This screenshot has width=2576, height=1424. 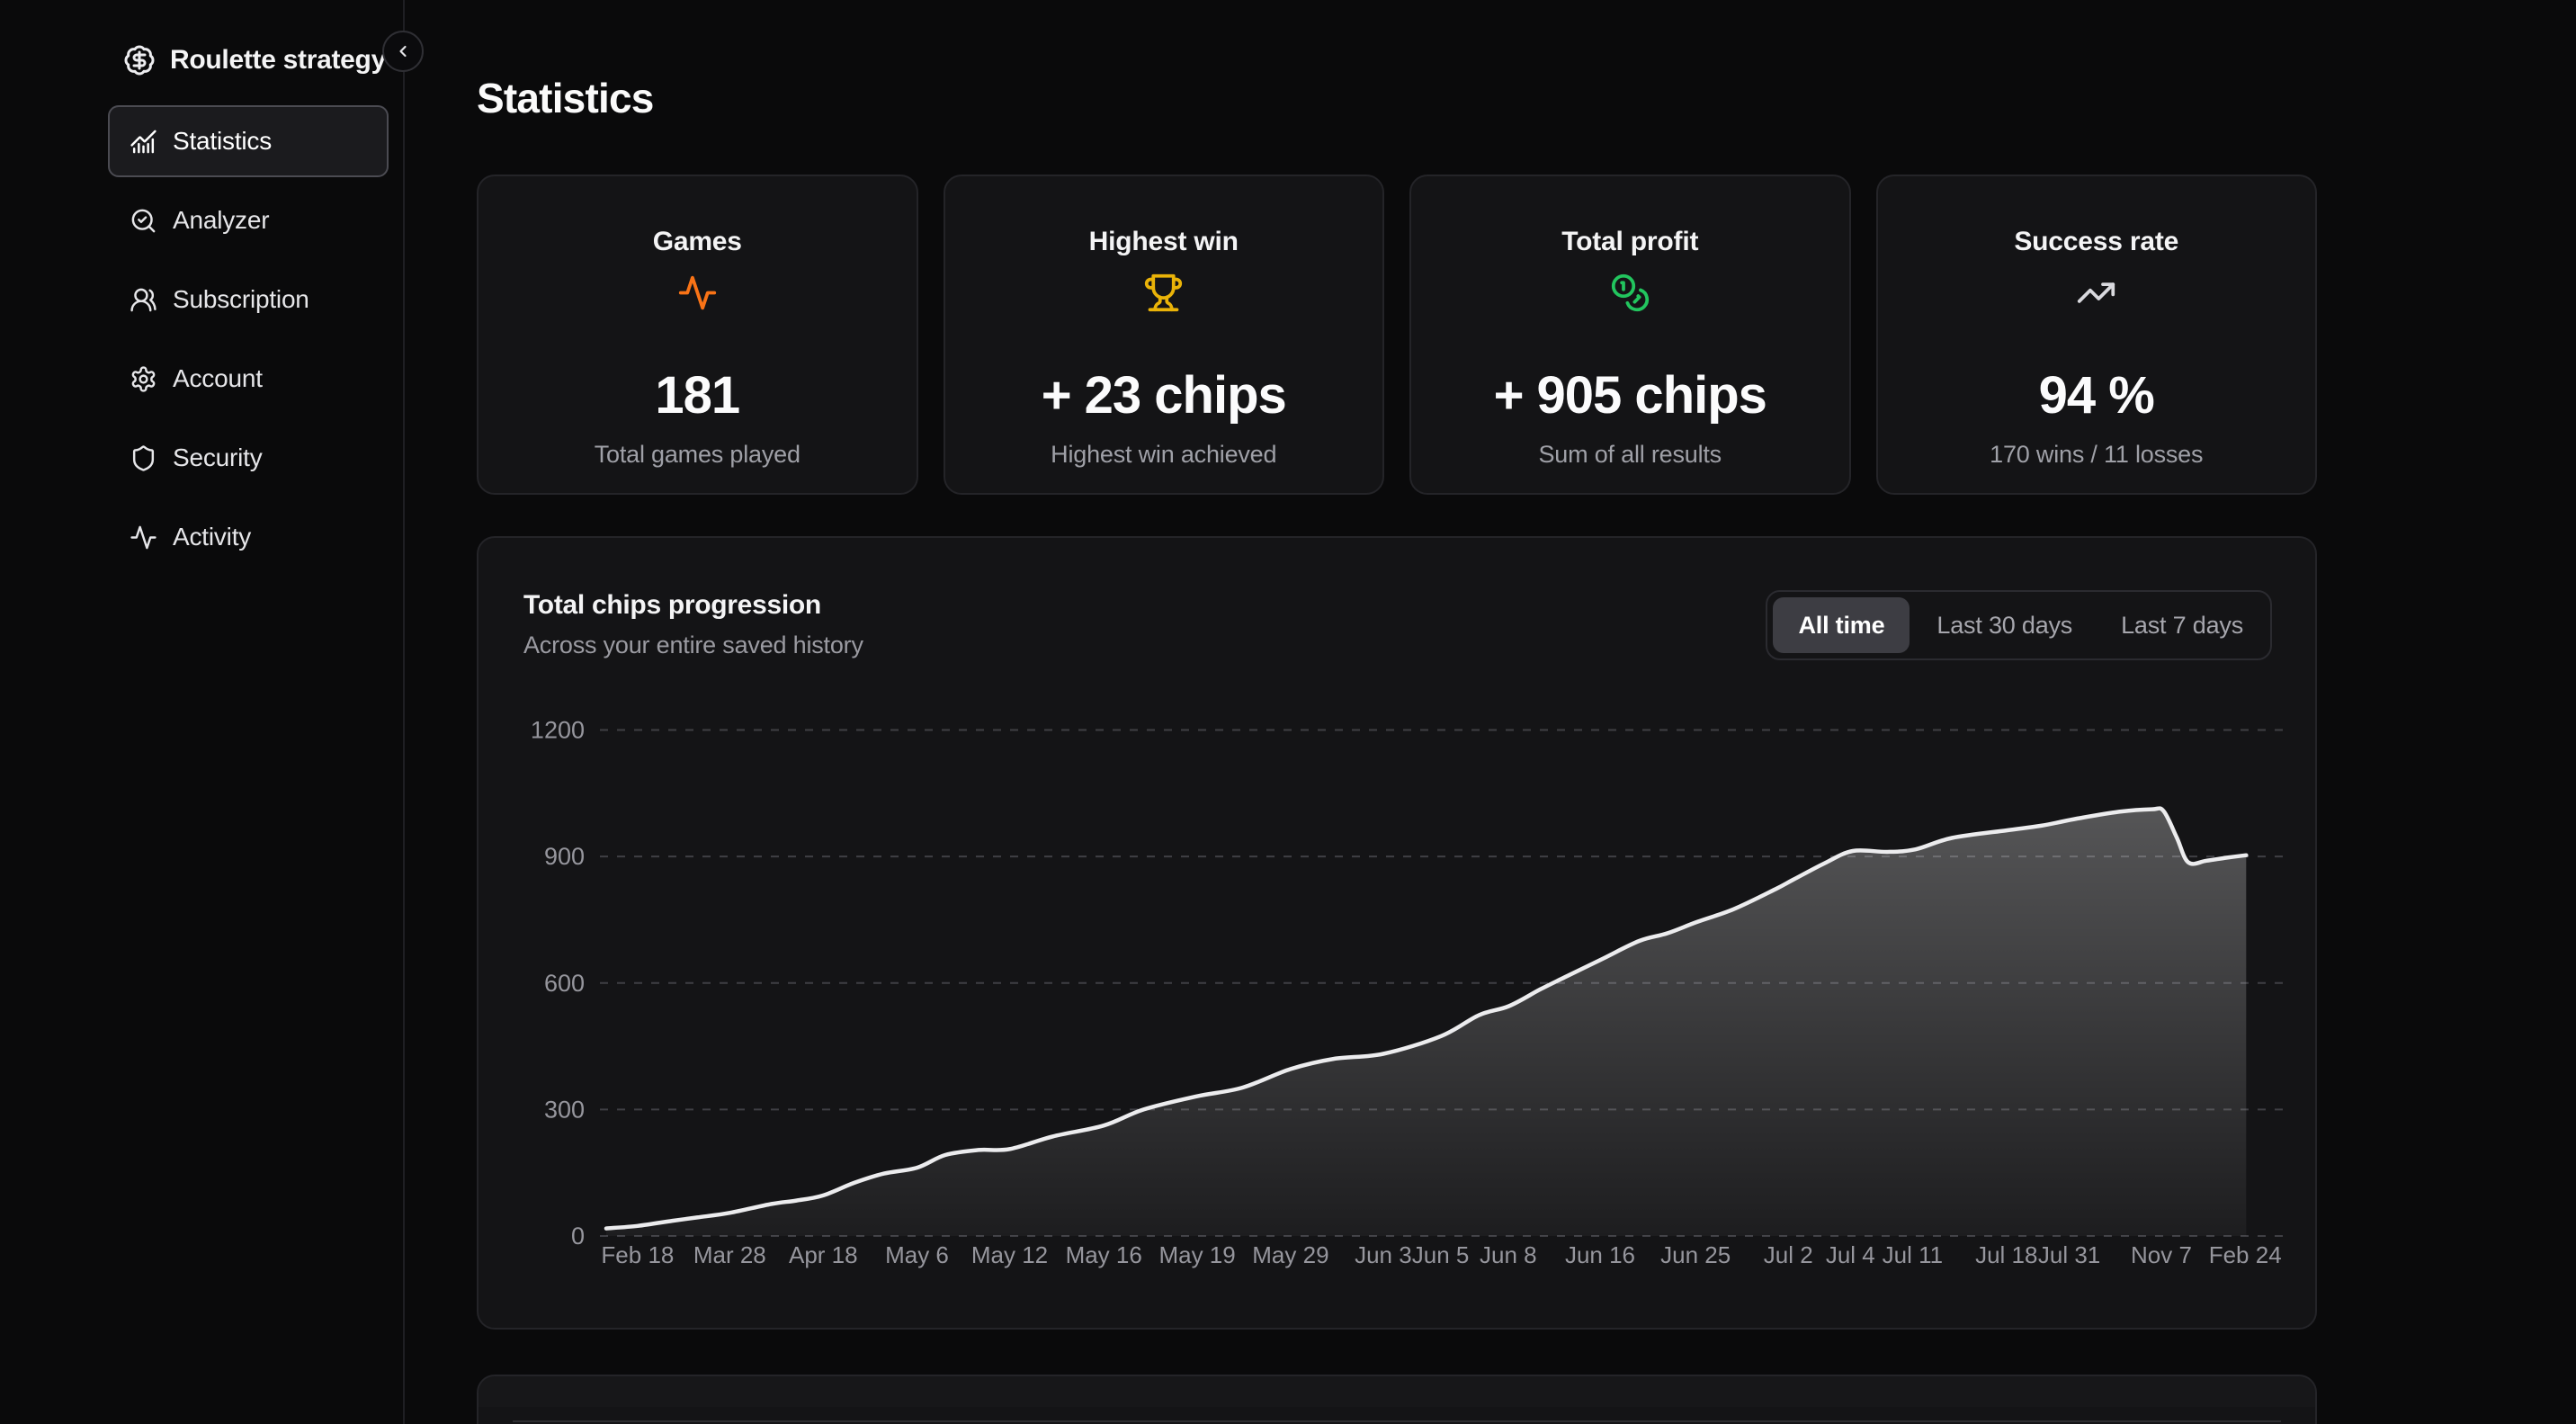 What do you see at coordinates (143, 142) in the screenshot?
I see `bar-chart-icon` at bounding box center [143, 142].